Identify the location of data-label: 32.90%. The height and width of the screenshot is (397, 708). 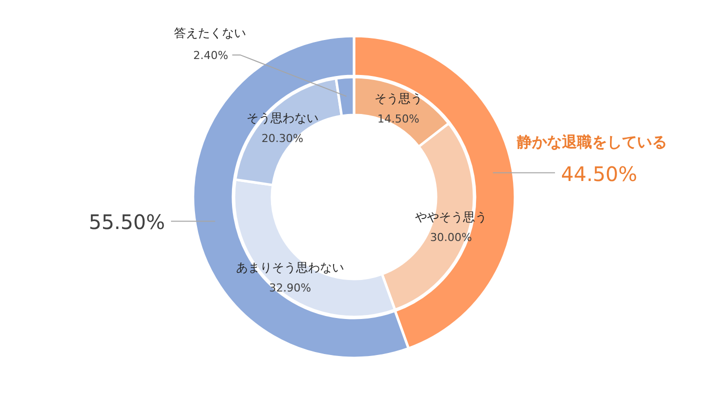
(290, 287).